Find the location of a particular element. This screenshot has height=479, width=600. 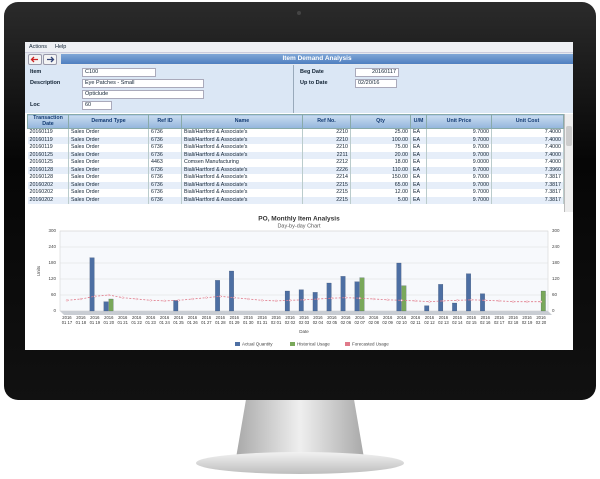

input: 20160117 is located at coordinates (377, 72).